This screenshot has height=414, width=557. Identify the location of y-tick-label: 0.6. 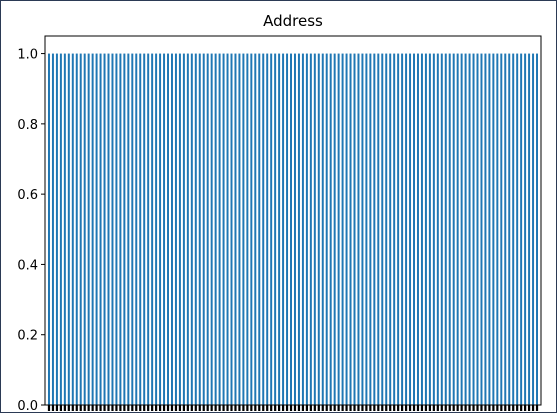
(27, 195).